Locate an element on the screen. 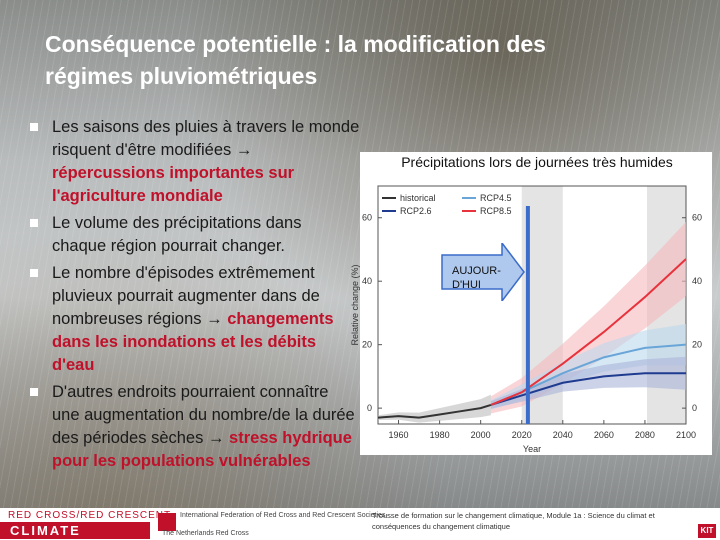 Image resolution: width=720 pixels, height=540 pixels. x-tick-label: 1960 is located at coordinates (399, 435).